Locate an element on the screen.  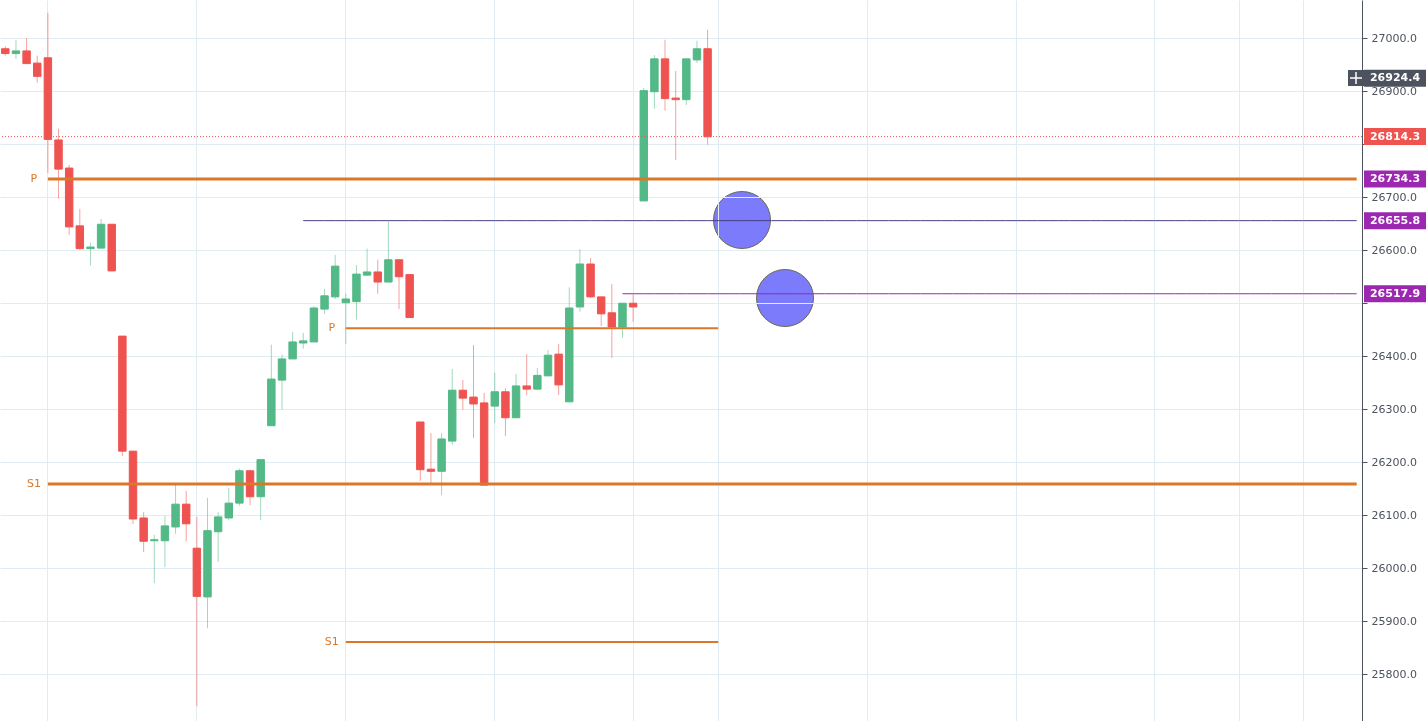
y-tick-label: 25800.0 is located at coordinates (1394, 674).